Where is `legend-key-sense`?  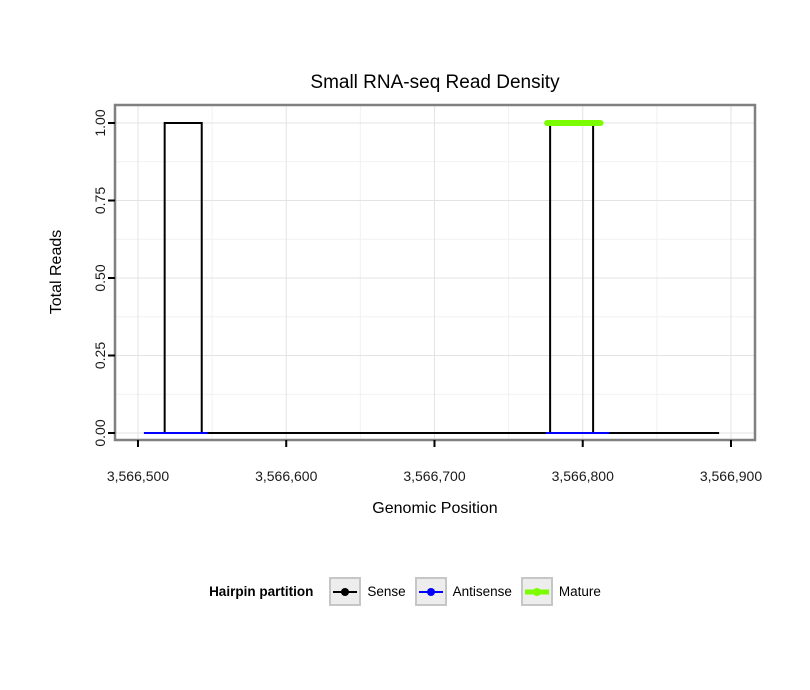 legend-key-sense is located at coordinates (345, 591).